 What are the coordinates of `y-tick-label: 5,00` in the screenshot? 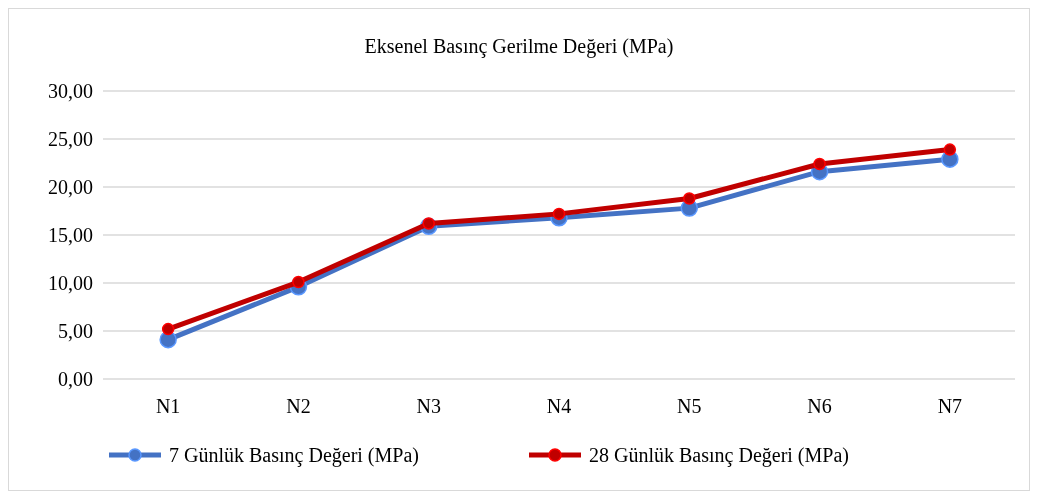 It's located at (75, 331).